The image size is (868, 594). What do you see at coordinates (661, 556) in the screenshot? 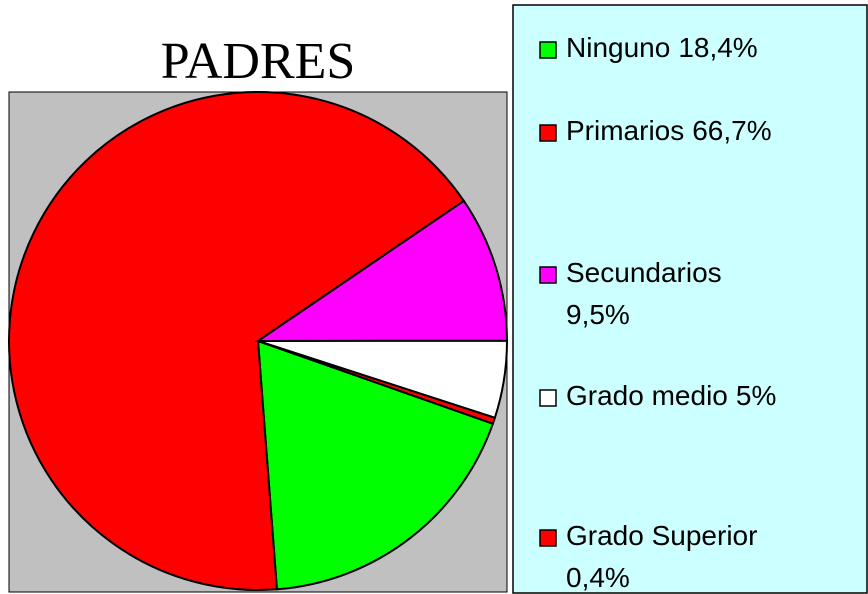
I see `legend-label: Grado Superior 0,4%` at bounding box center [661, 556].